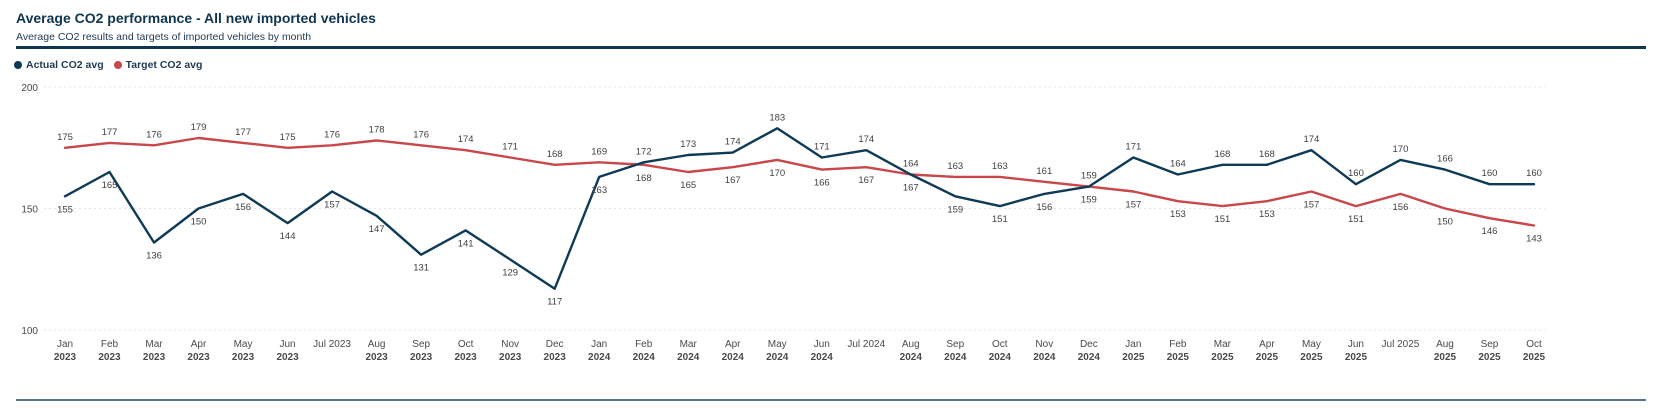 Image resolution: width=1653 pixels, height=409 pixels. Describe the element at coordinates (154, 256) in the screenshot. I see `data-label-actual: 136` at that location.